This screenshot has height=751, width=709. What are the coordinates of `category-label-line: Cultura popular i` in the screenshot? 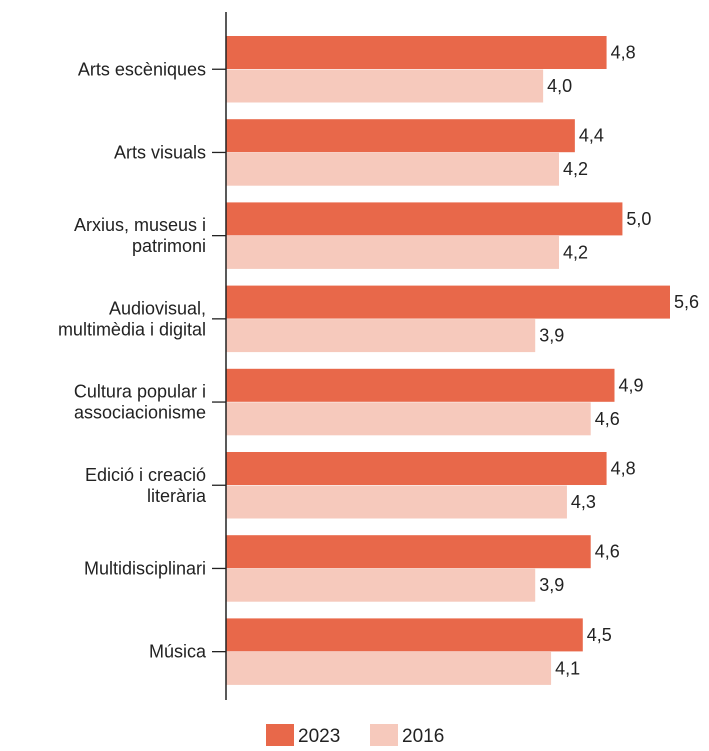 It's located at (140, 392).